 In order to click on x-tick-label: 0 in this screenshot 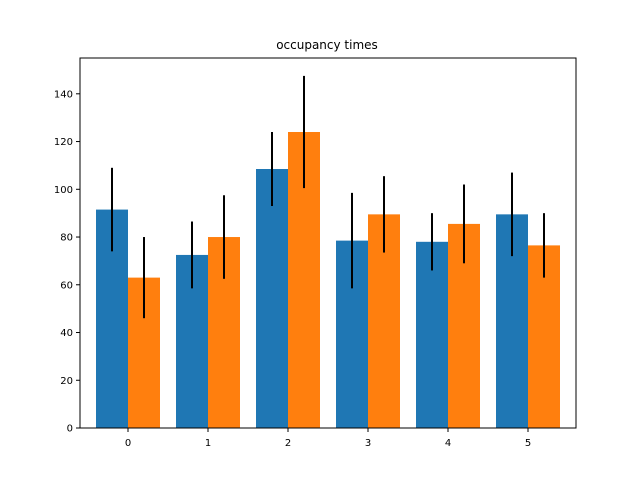, I will do `click(128, 443)`.